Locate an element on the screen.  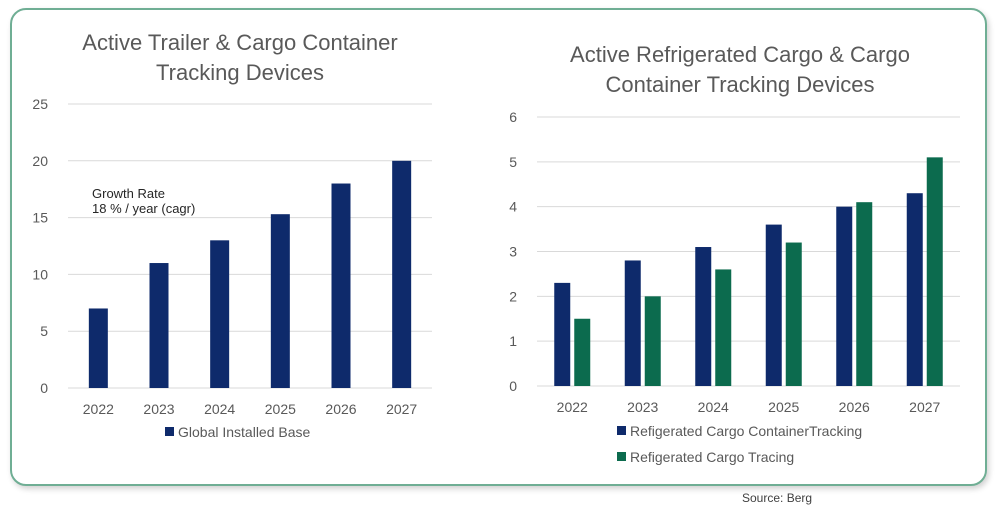
legend-label: Global Installed Base is located at coordinates (244, 432).